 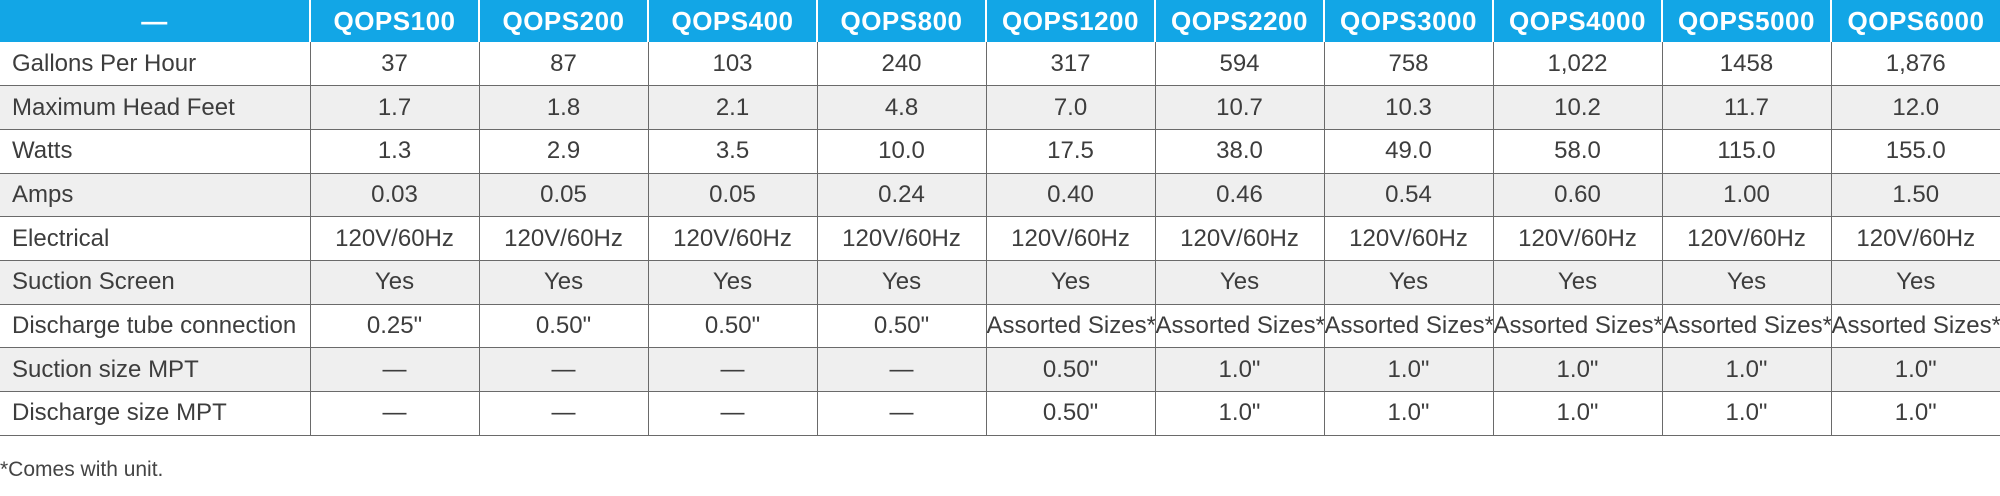 I want to click on footnote: *Comes with unit., so click(x=82, y=469).